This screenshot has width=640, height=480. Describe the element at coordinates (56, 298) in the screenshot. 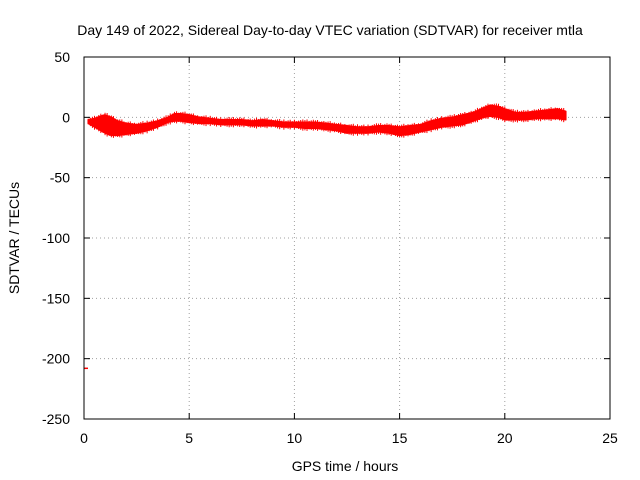

I see `y-tick-label: -150` at that location.